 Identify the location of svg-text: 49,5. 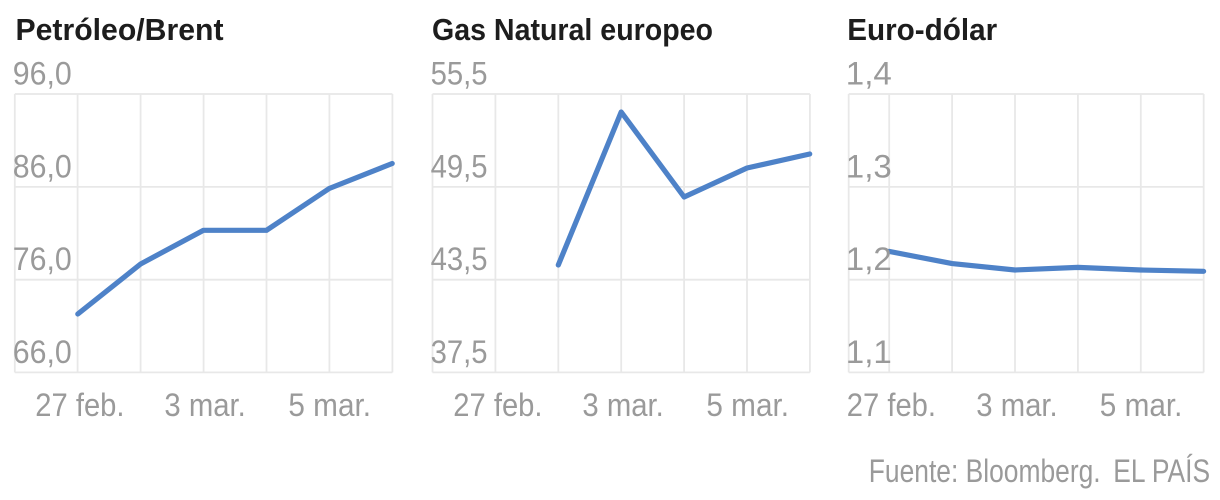
(459, 166).